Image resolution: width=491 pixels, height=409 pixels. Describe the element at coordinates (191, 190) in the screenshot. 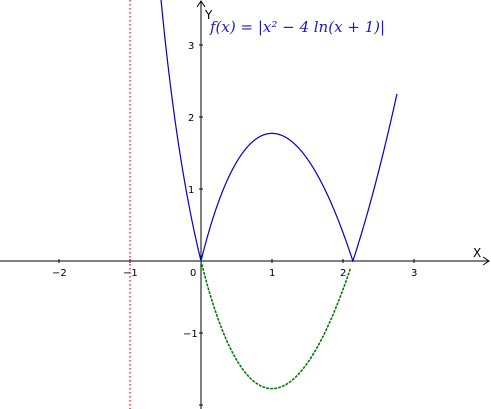

I see `y-tick-label: 1` at that location.